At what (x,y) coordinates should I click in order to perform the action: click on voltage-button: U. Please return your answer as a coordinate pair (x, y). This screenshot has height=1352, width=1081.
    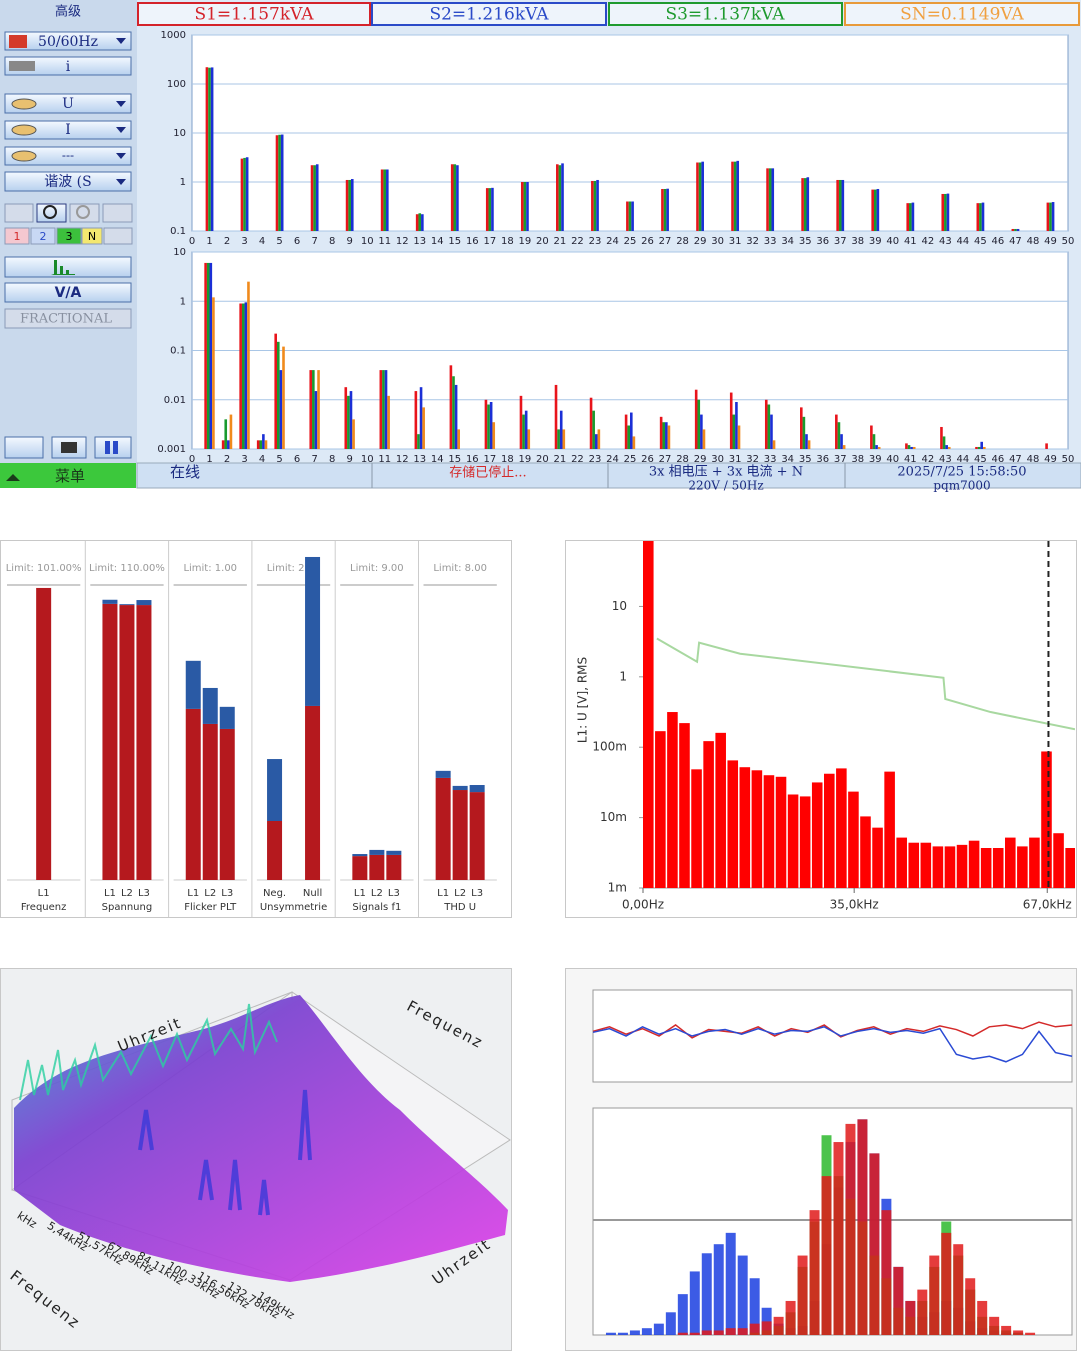
    Looking at the image, I should click on (68, 103).